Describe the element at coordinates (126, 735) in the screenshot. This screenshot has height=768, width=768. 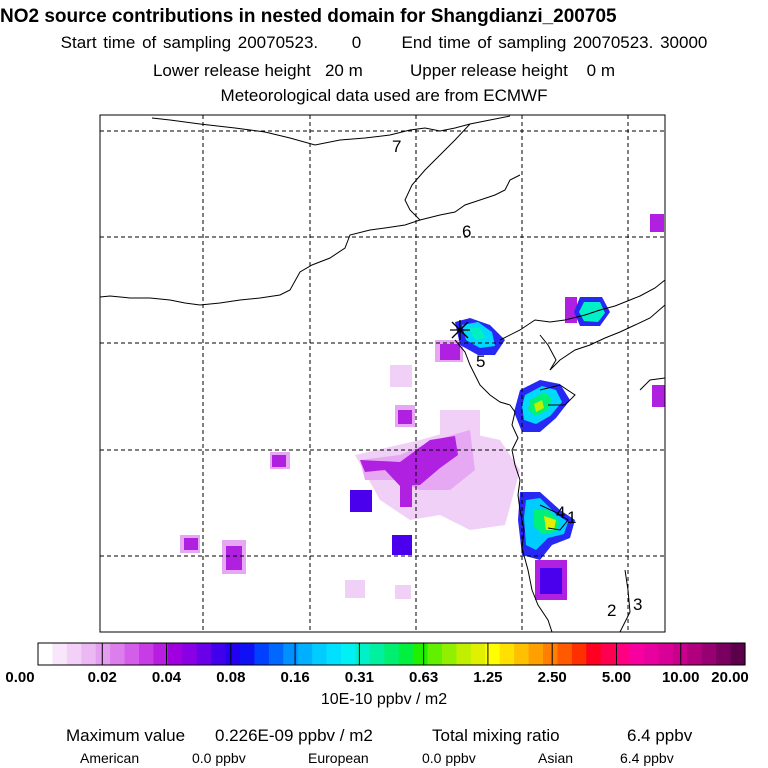
I see `max-value-label: Maximum value` at that location.